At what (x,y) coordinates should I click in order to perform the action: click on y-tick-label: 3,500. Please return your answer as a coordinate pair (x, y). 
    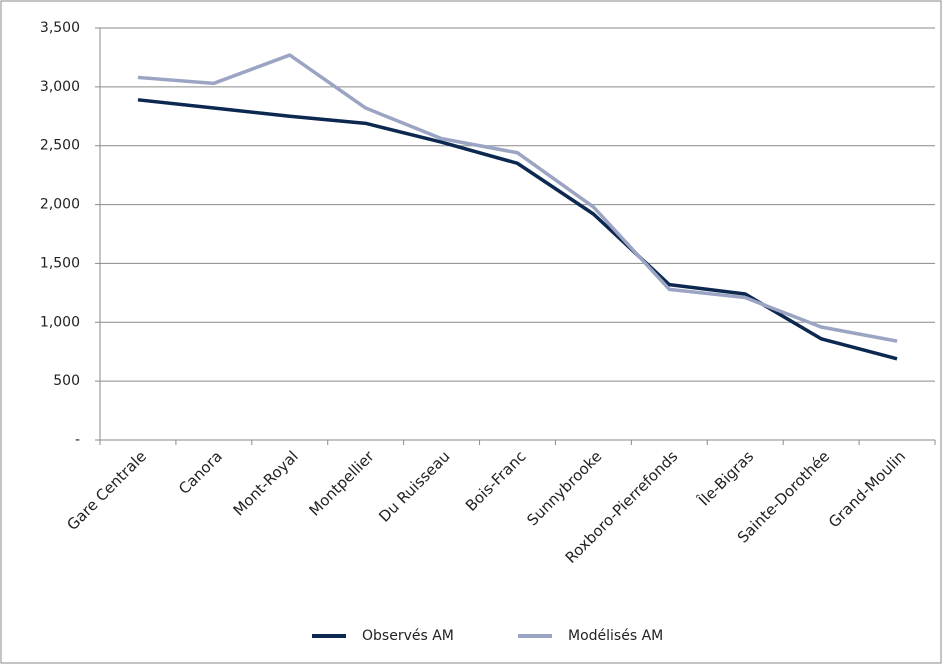
    Looking at the image, I should click on (60, 28).